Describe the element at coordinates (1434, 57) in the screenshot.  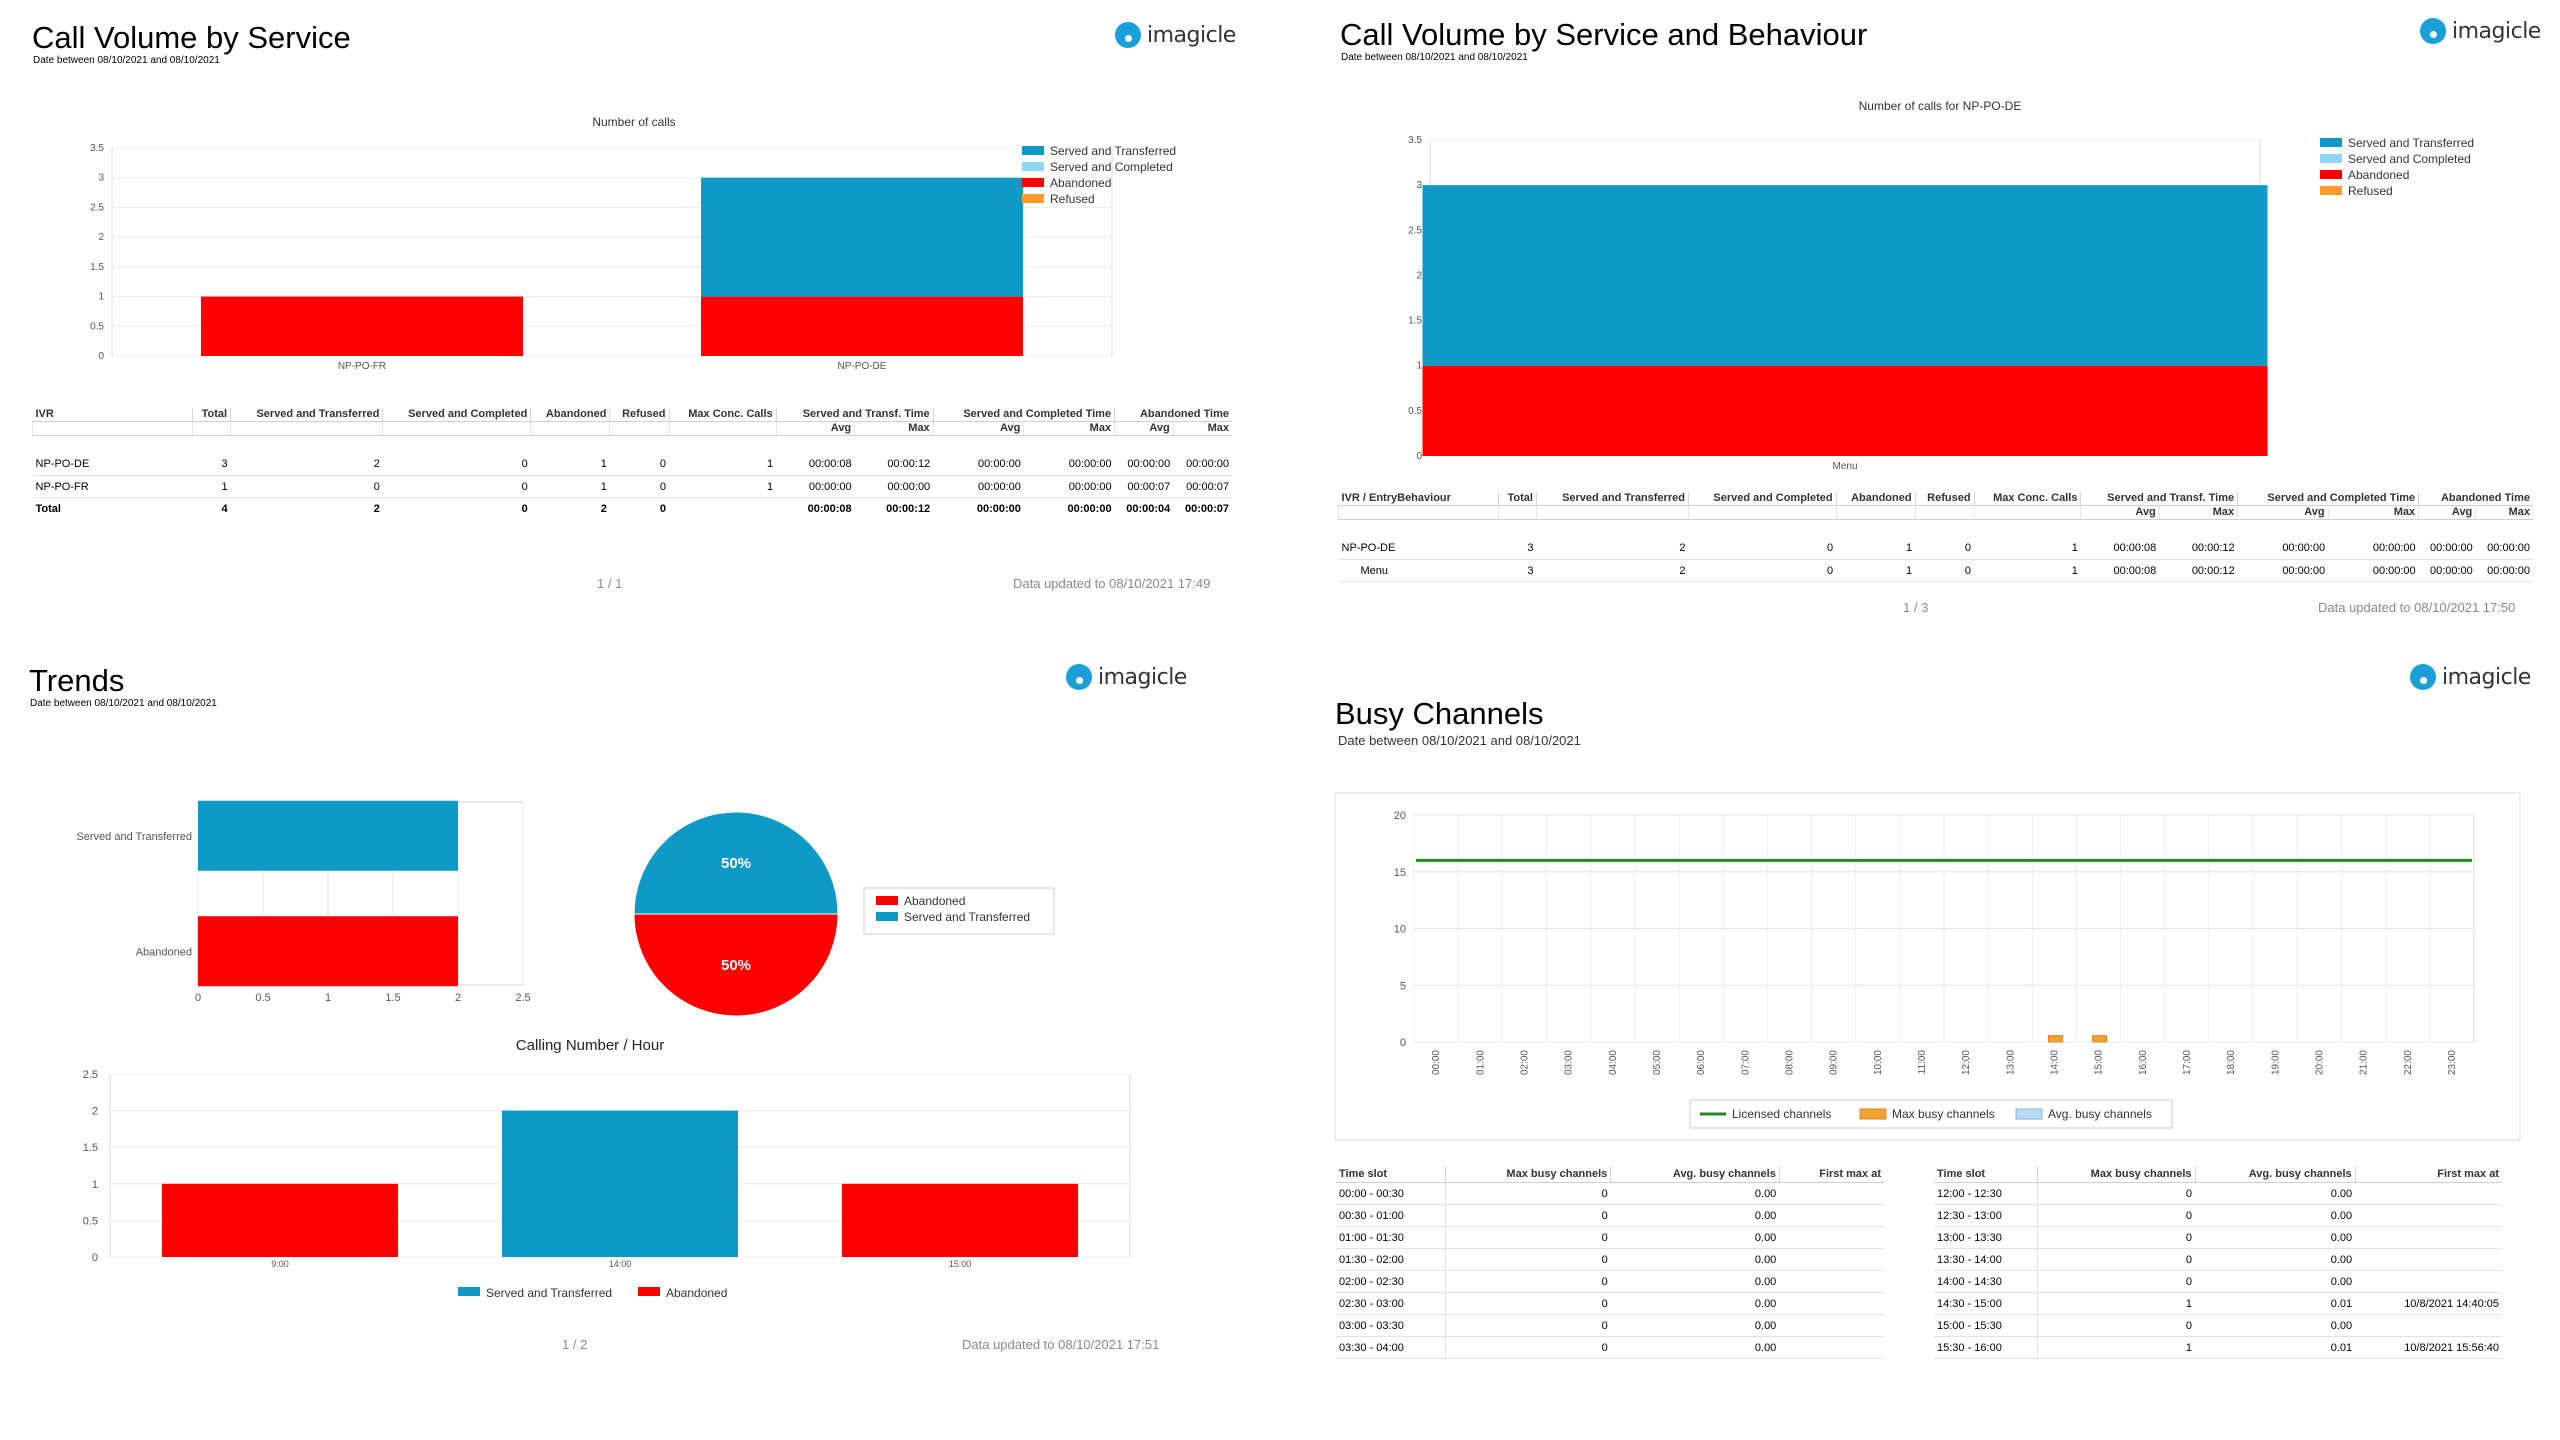
I see `date-range: Date between 08/10/2021 and 08/10/2021` at that location.